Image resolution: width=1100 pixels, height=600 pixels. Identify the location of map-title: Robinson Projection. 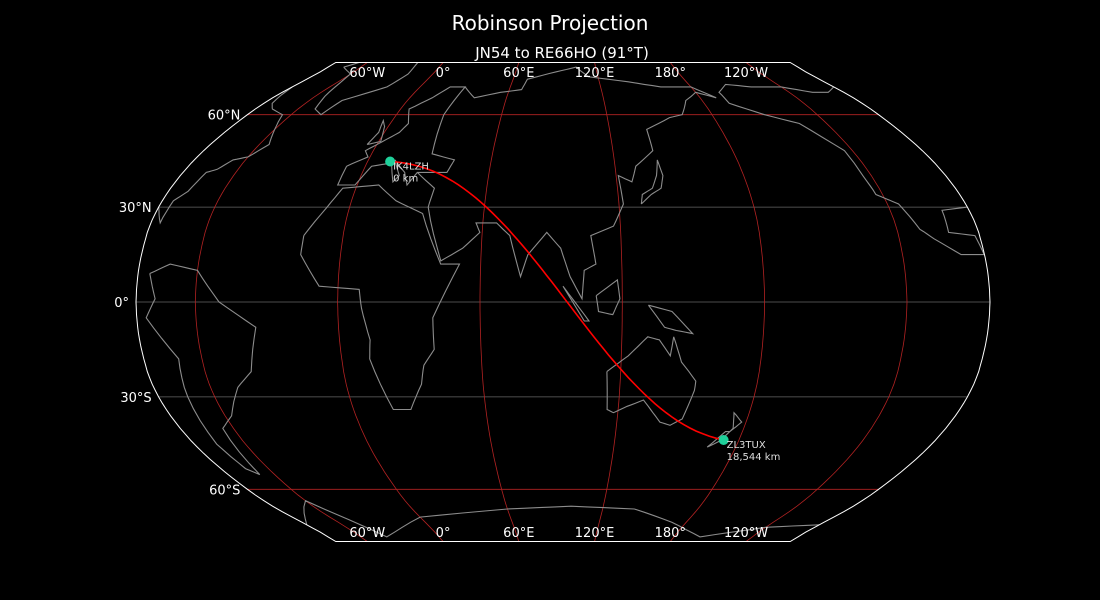
(550, 23).